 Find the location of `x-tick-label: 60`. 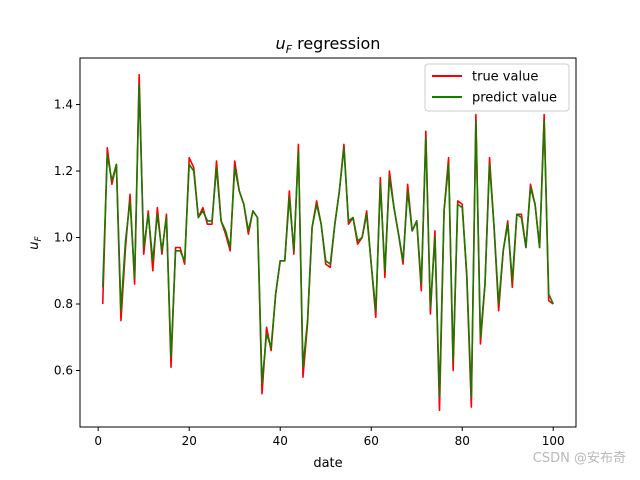

x-tick-label: 60 is located at coordinates (371, 441).